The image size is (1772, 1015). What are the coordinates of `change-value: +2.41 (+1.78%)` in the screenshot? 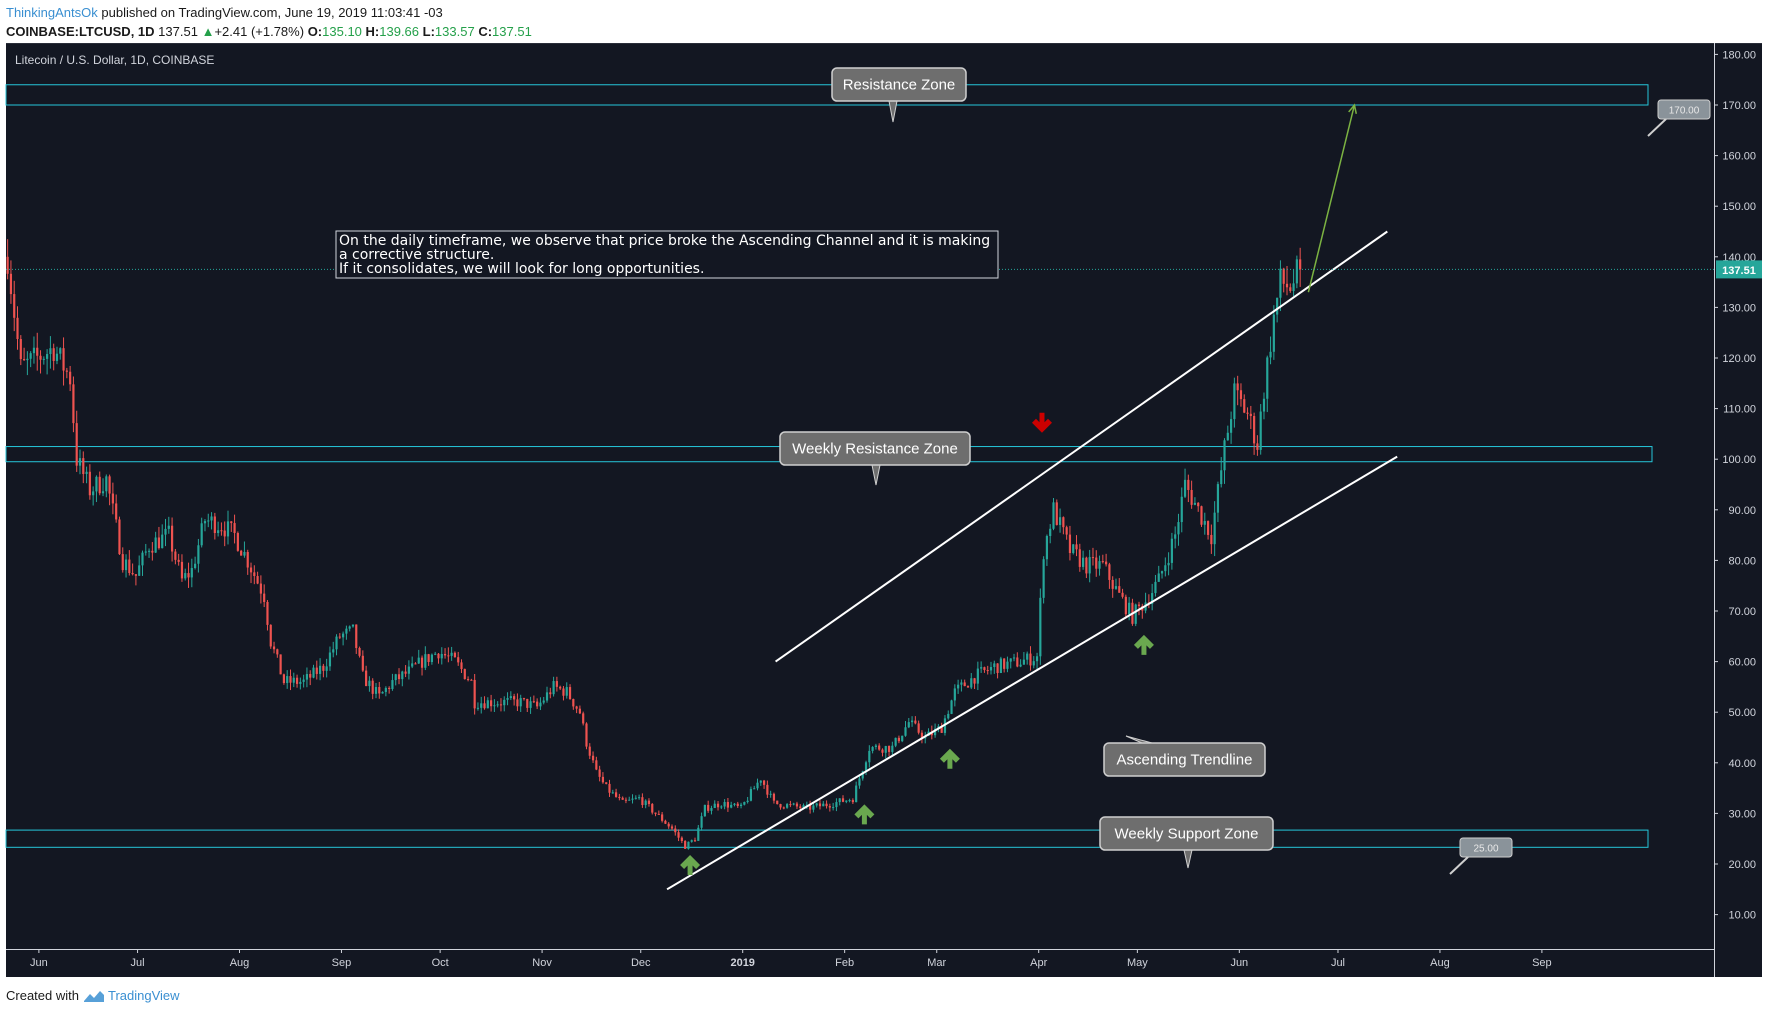 It's located at (259, 31).